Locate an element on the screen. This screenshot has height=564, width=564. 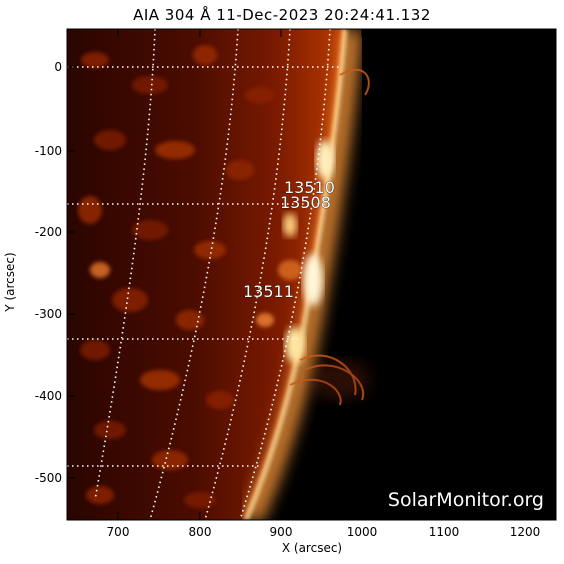
y-axis-label: Y (arcsec) is located at coordinates (10, 282).